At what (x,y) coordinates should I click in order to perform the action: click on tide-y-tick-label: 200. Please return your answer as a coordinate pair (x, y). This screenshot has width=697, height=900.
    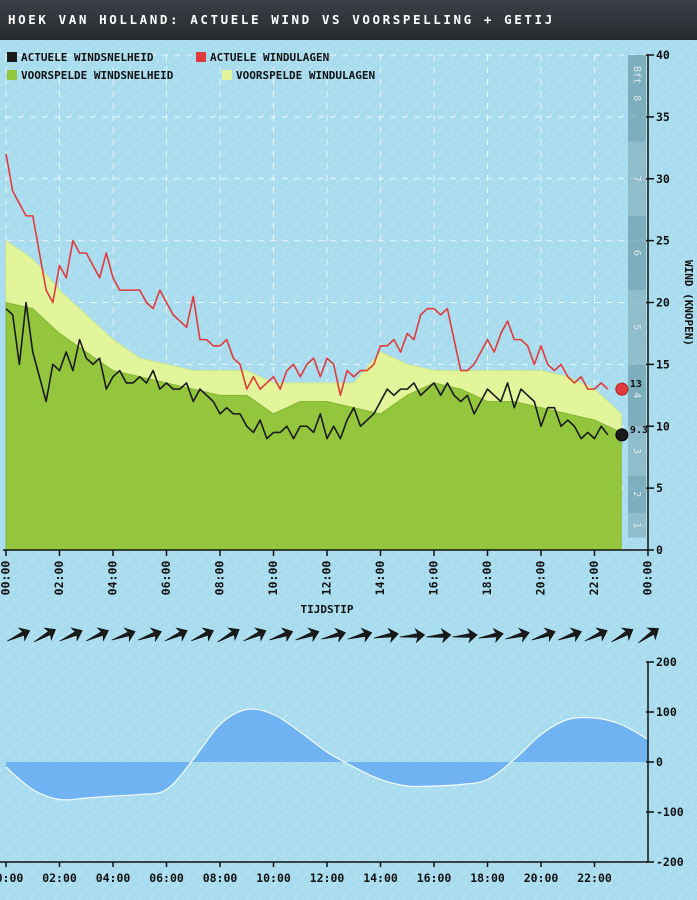
    Looking at the image, I should click on (666, 662).